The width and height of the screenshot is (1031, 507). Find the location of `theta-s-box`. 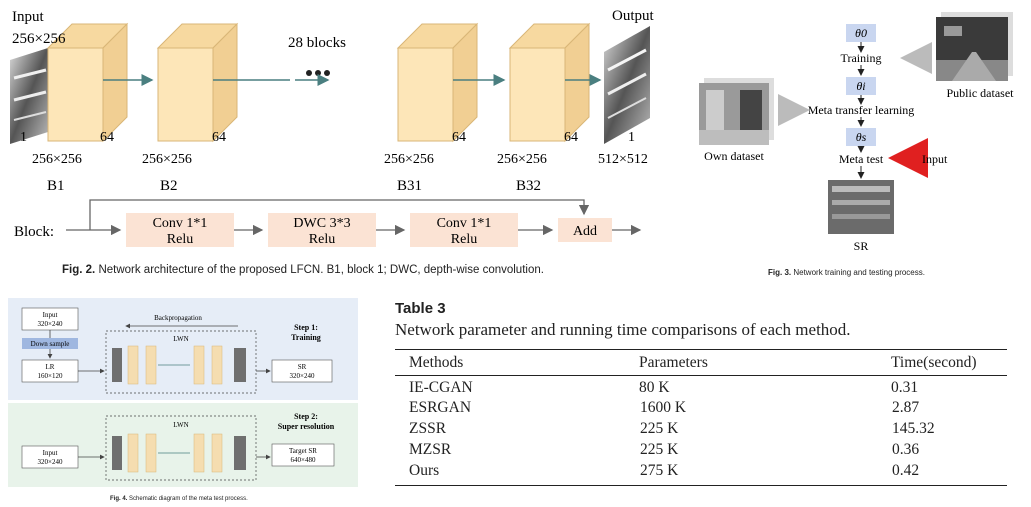

theta-s-box is located at coordinates (861, 137).